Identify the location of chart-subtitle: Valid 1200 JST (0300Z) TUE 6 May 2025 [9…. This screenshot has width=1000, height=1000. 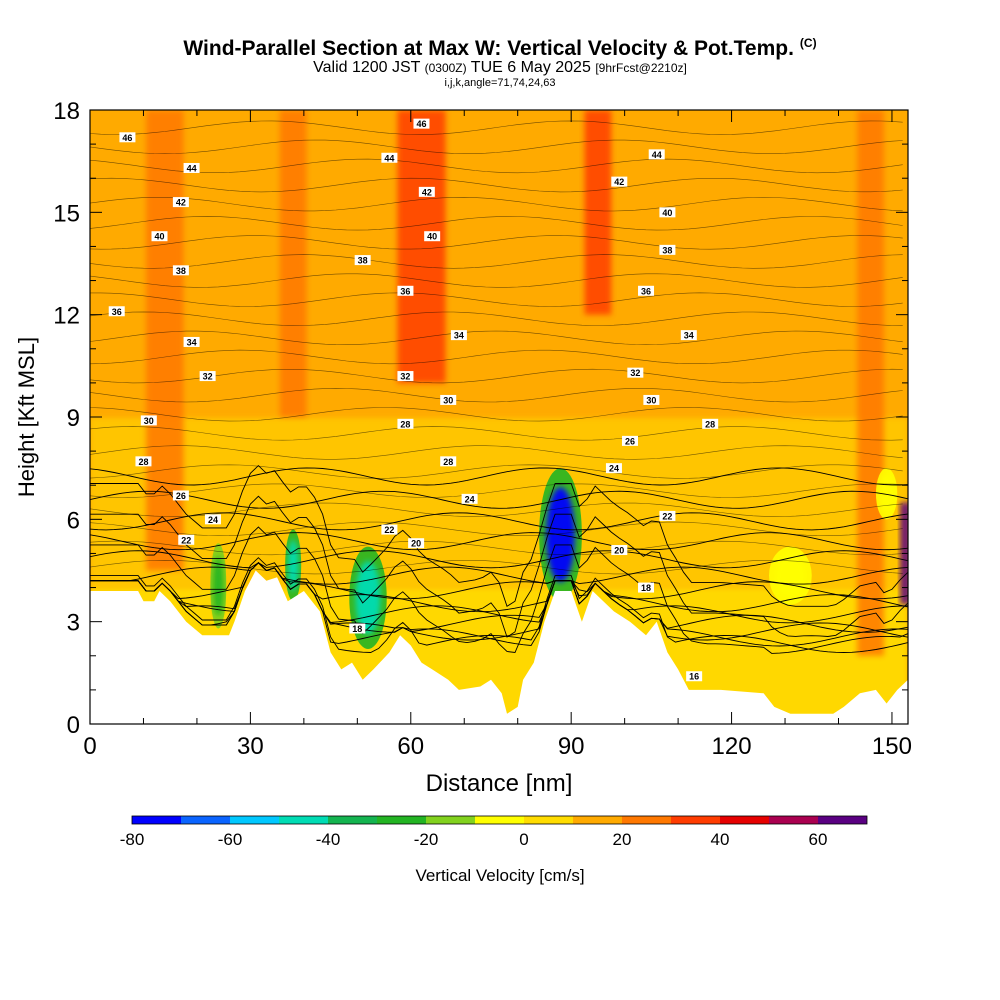
(500, 68).